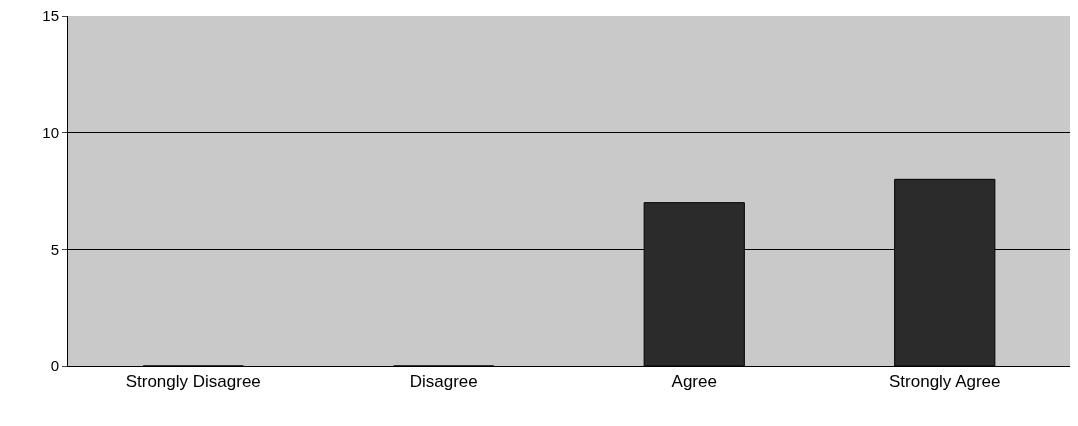  What do you see at coordinates (54, 366) in the screenshot?
I see `y-tick-label: 0` at bounding box center [54, 366].